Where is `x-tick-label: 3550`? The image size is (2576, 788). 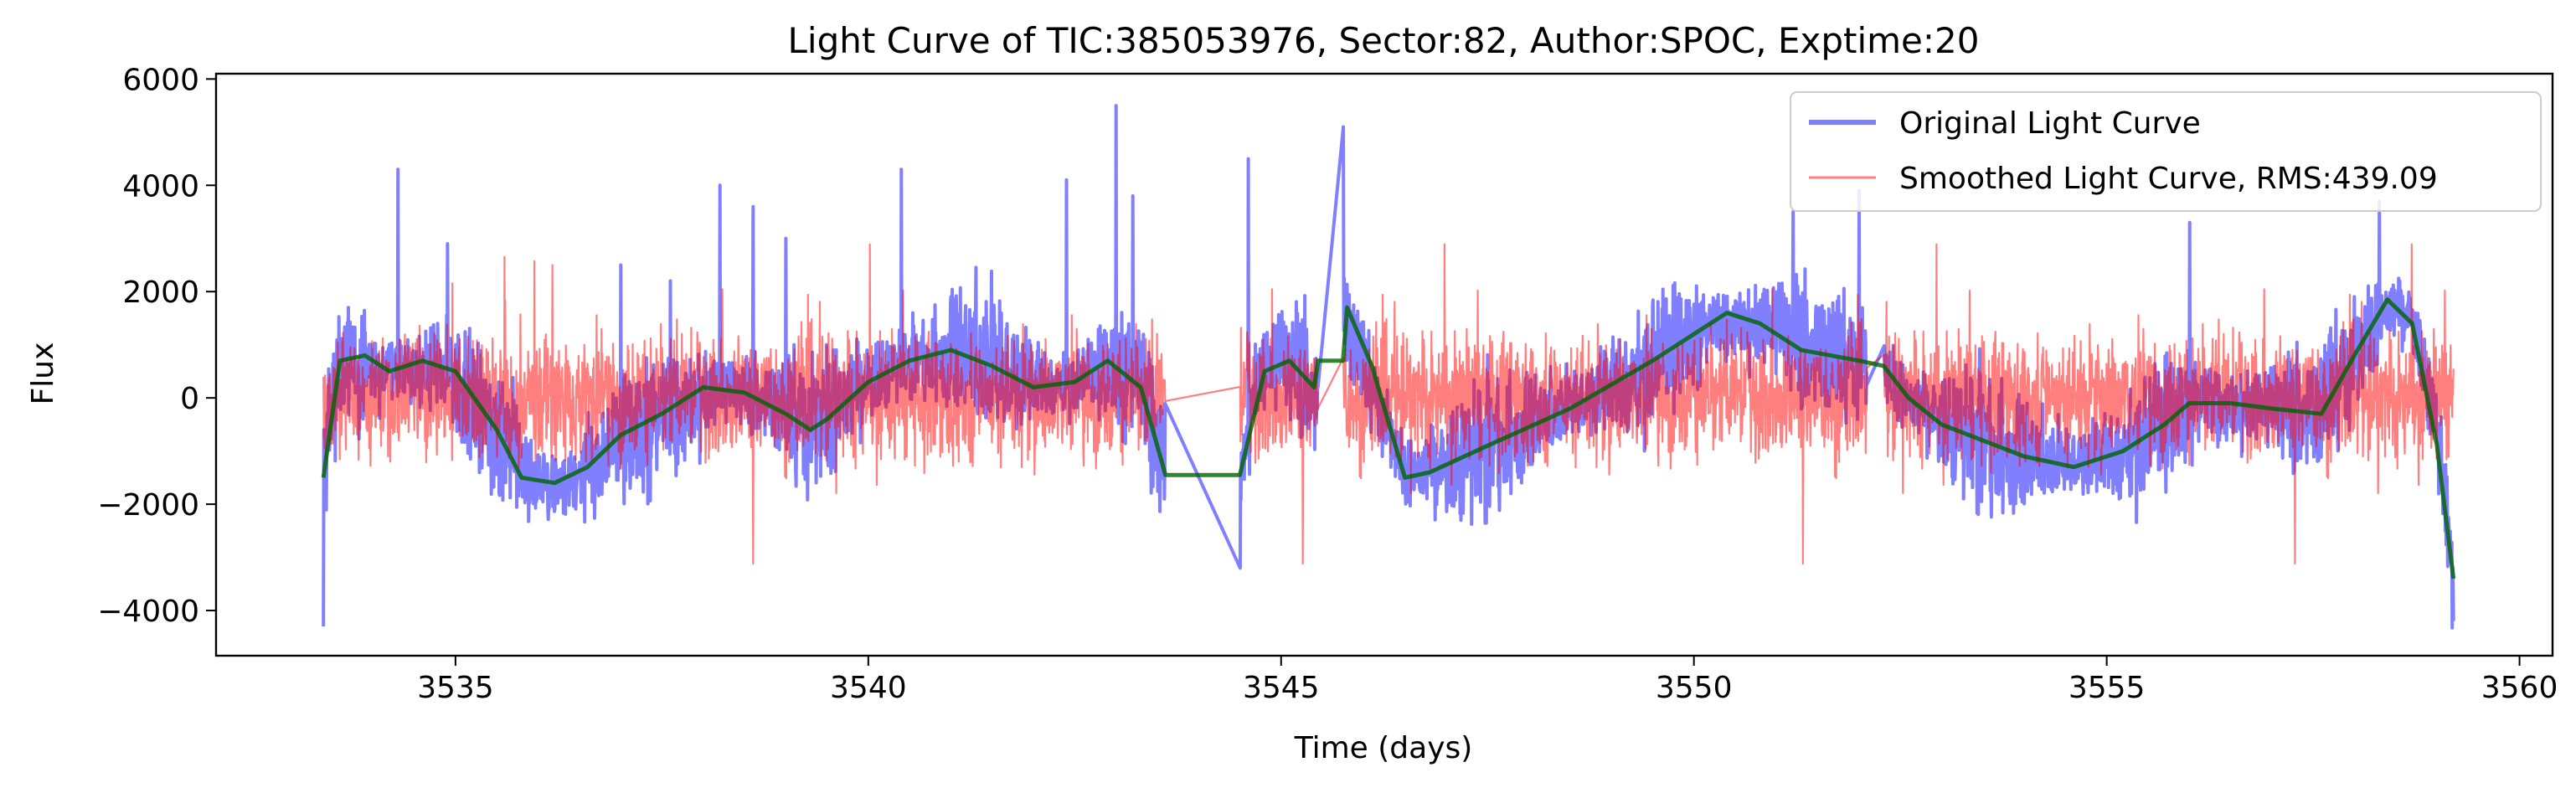 x-tick-label: 3550 is located at coordinates (1694, 688).